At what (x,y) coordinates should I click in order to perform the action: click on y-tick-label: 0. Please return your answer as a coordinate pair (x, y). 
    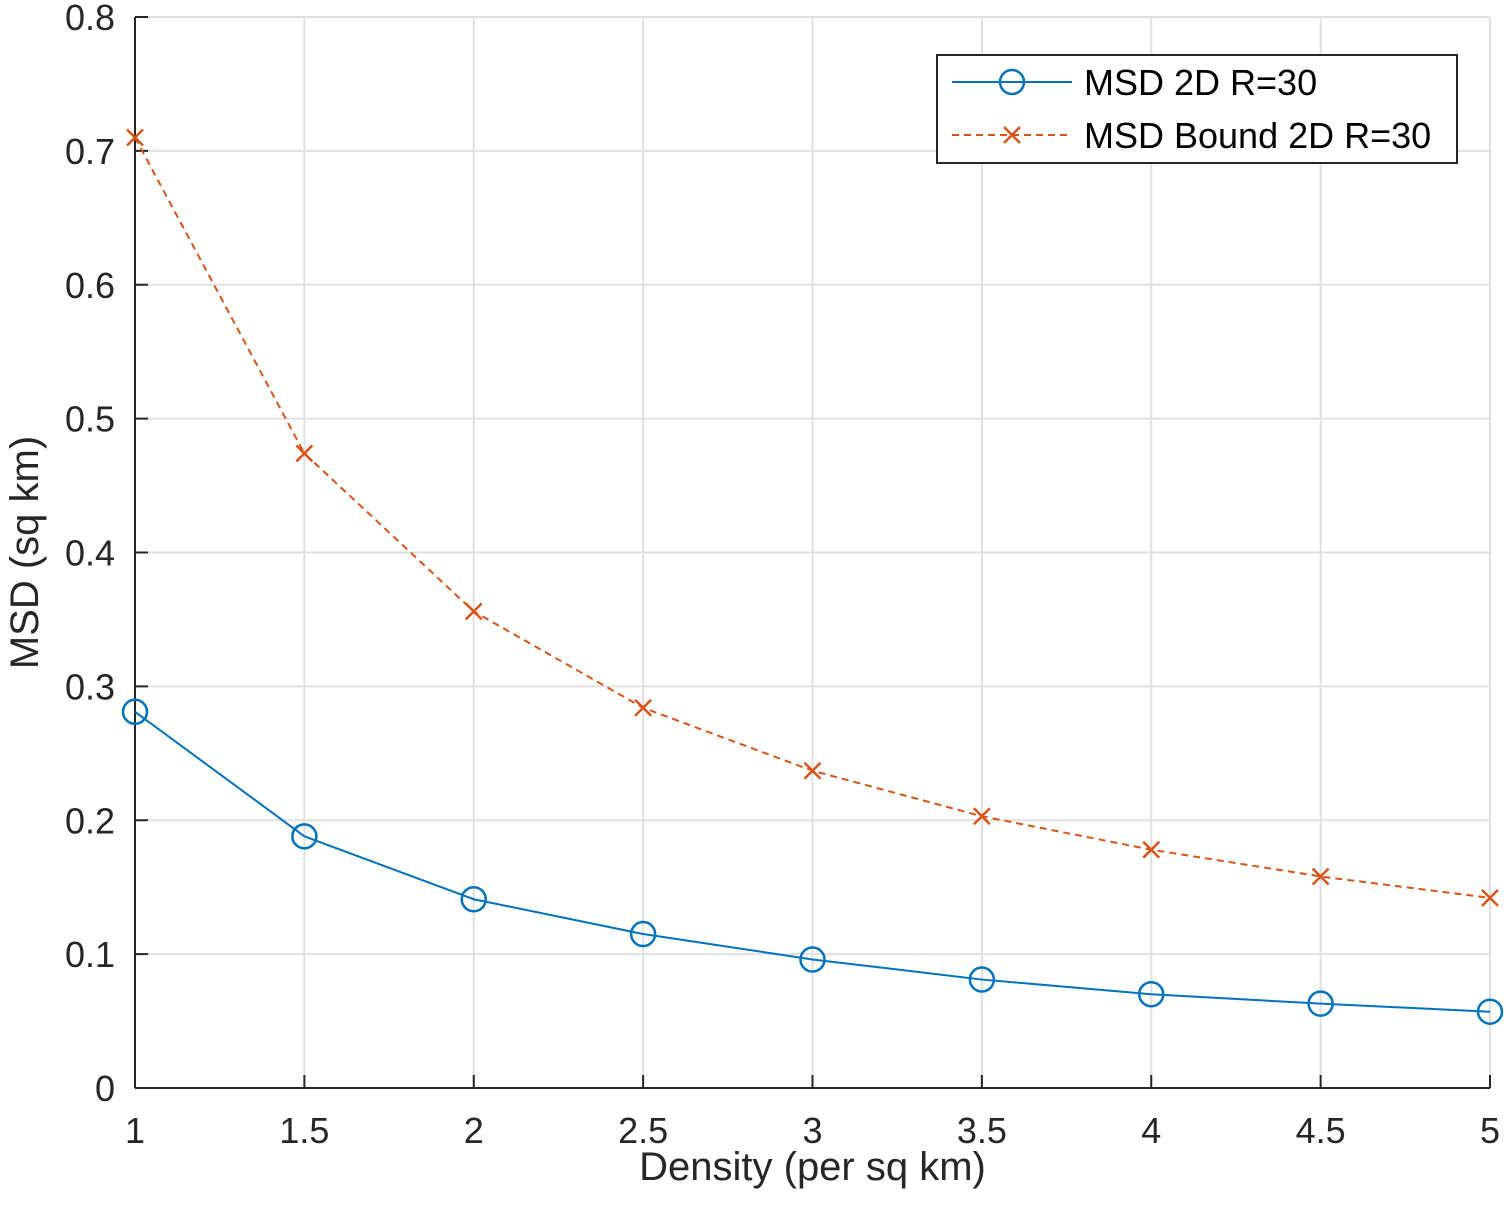
    Looking at the image, I should click on (105, 1088).